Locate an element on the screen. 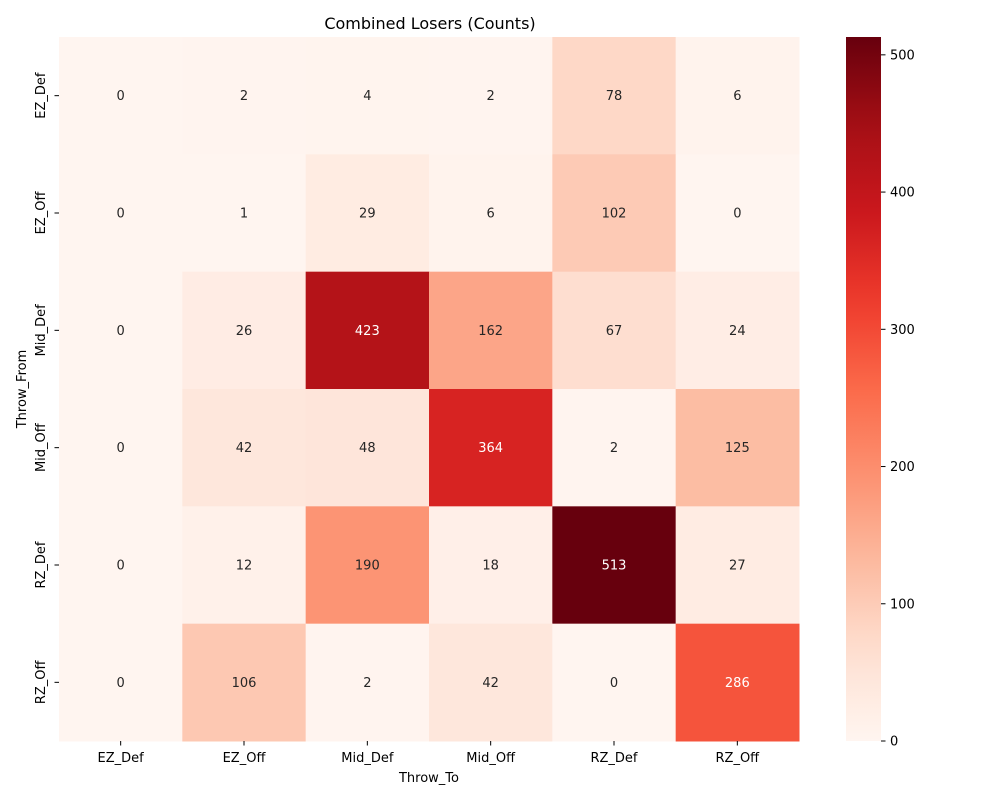 Image resolution: width=1000 pixels, height=804 pixels. x-tick-label: Mid_Off is located at coordinates (491, 758).